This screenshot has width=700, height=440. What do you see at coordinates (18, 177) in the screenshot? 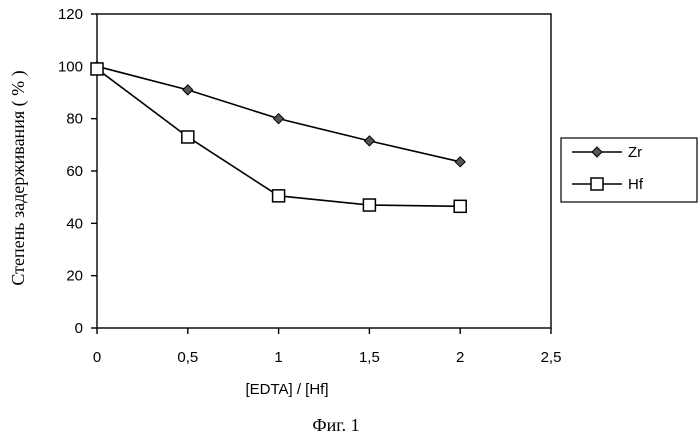
I see `y-axis-title: Степень задерживания ( % )` at bounding box center [18, 177].